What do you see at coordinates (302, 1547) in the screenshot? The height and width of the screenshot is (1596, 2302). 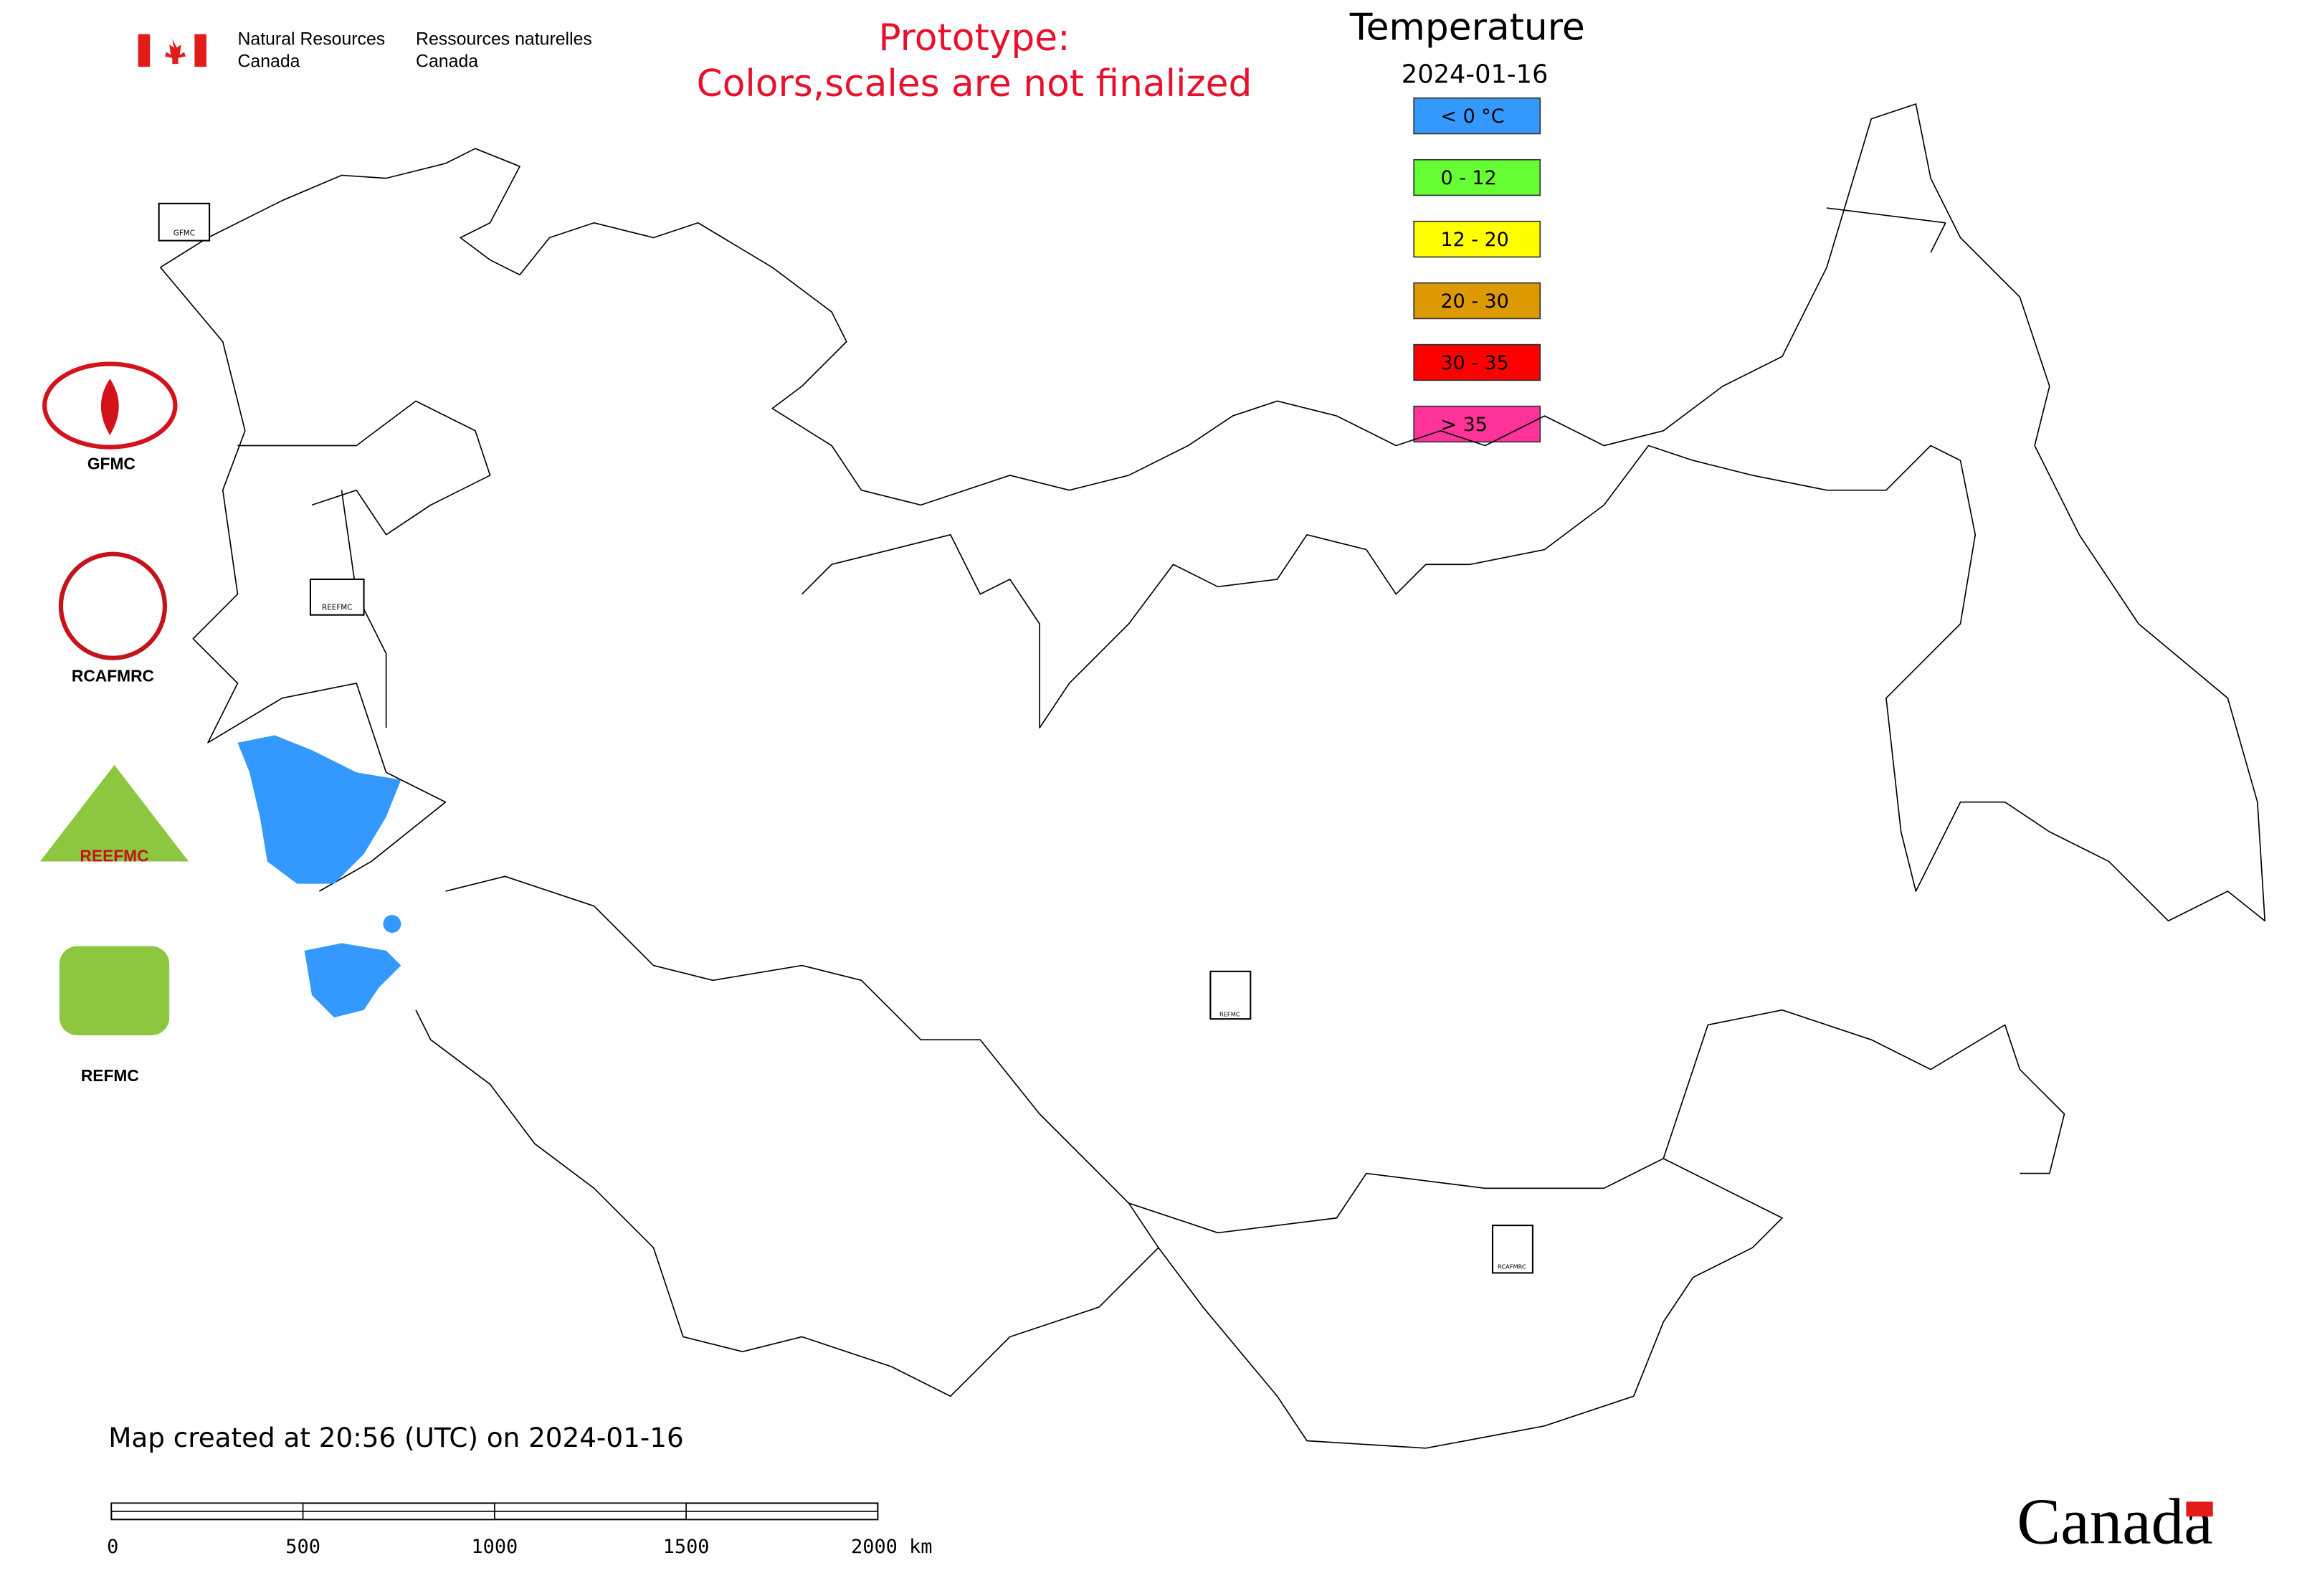 I see `scale-label: 500` at bounding box center [302, 1547].